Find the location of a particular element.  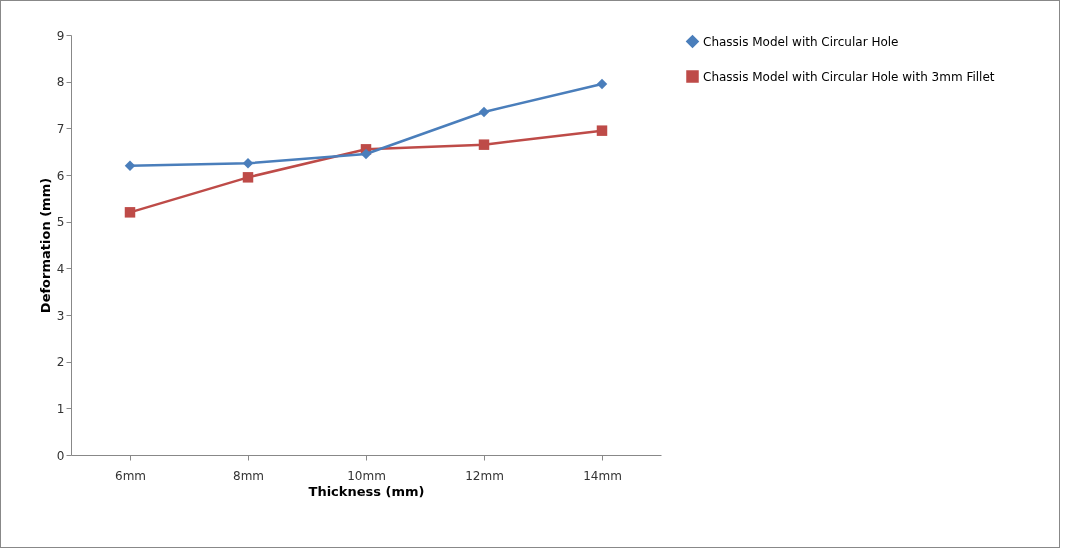

y-tick-label: 3 is located at coordinates (60, 315).